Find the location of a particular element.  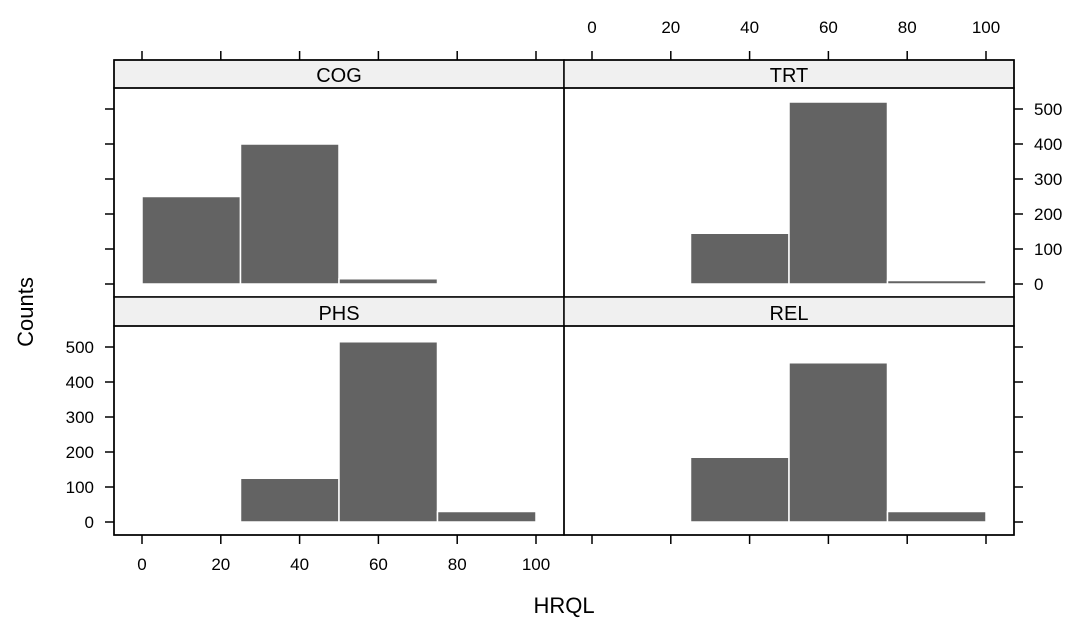

x-tick-label-top-40: 40 is located at coordinates (749, 27).